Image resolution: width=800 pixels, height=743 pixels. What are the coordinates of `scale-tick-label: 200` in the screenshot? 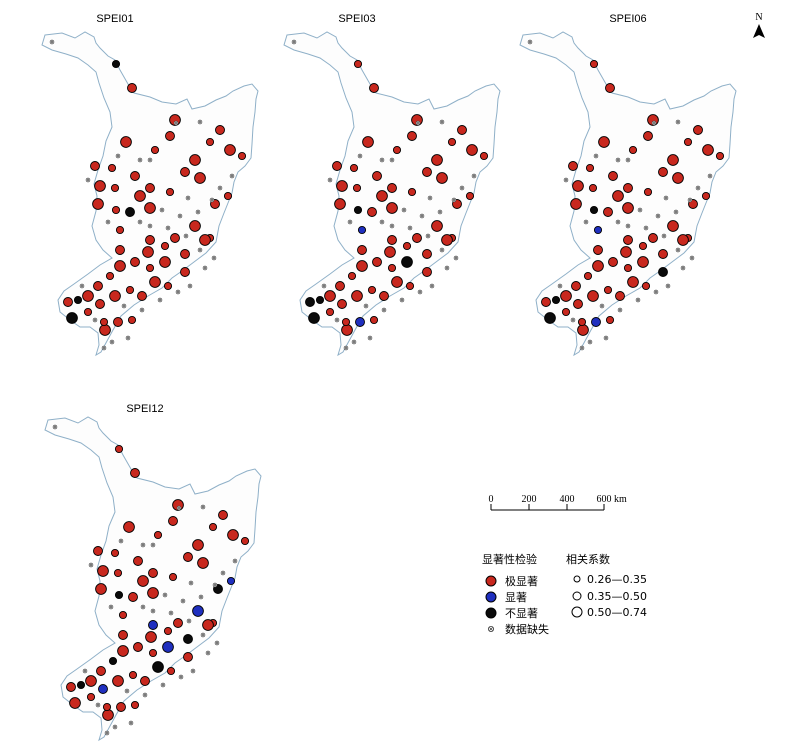 It's located at (529, 499).